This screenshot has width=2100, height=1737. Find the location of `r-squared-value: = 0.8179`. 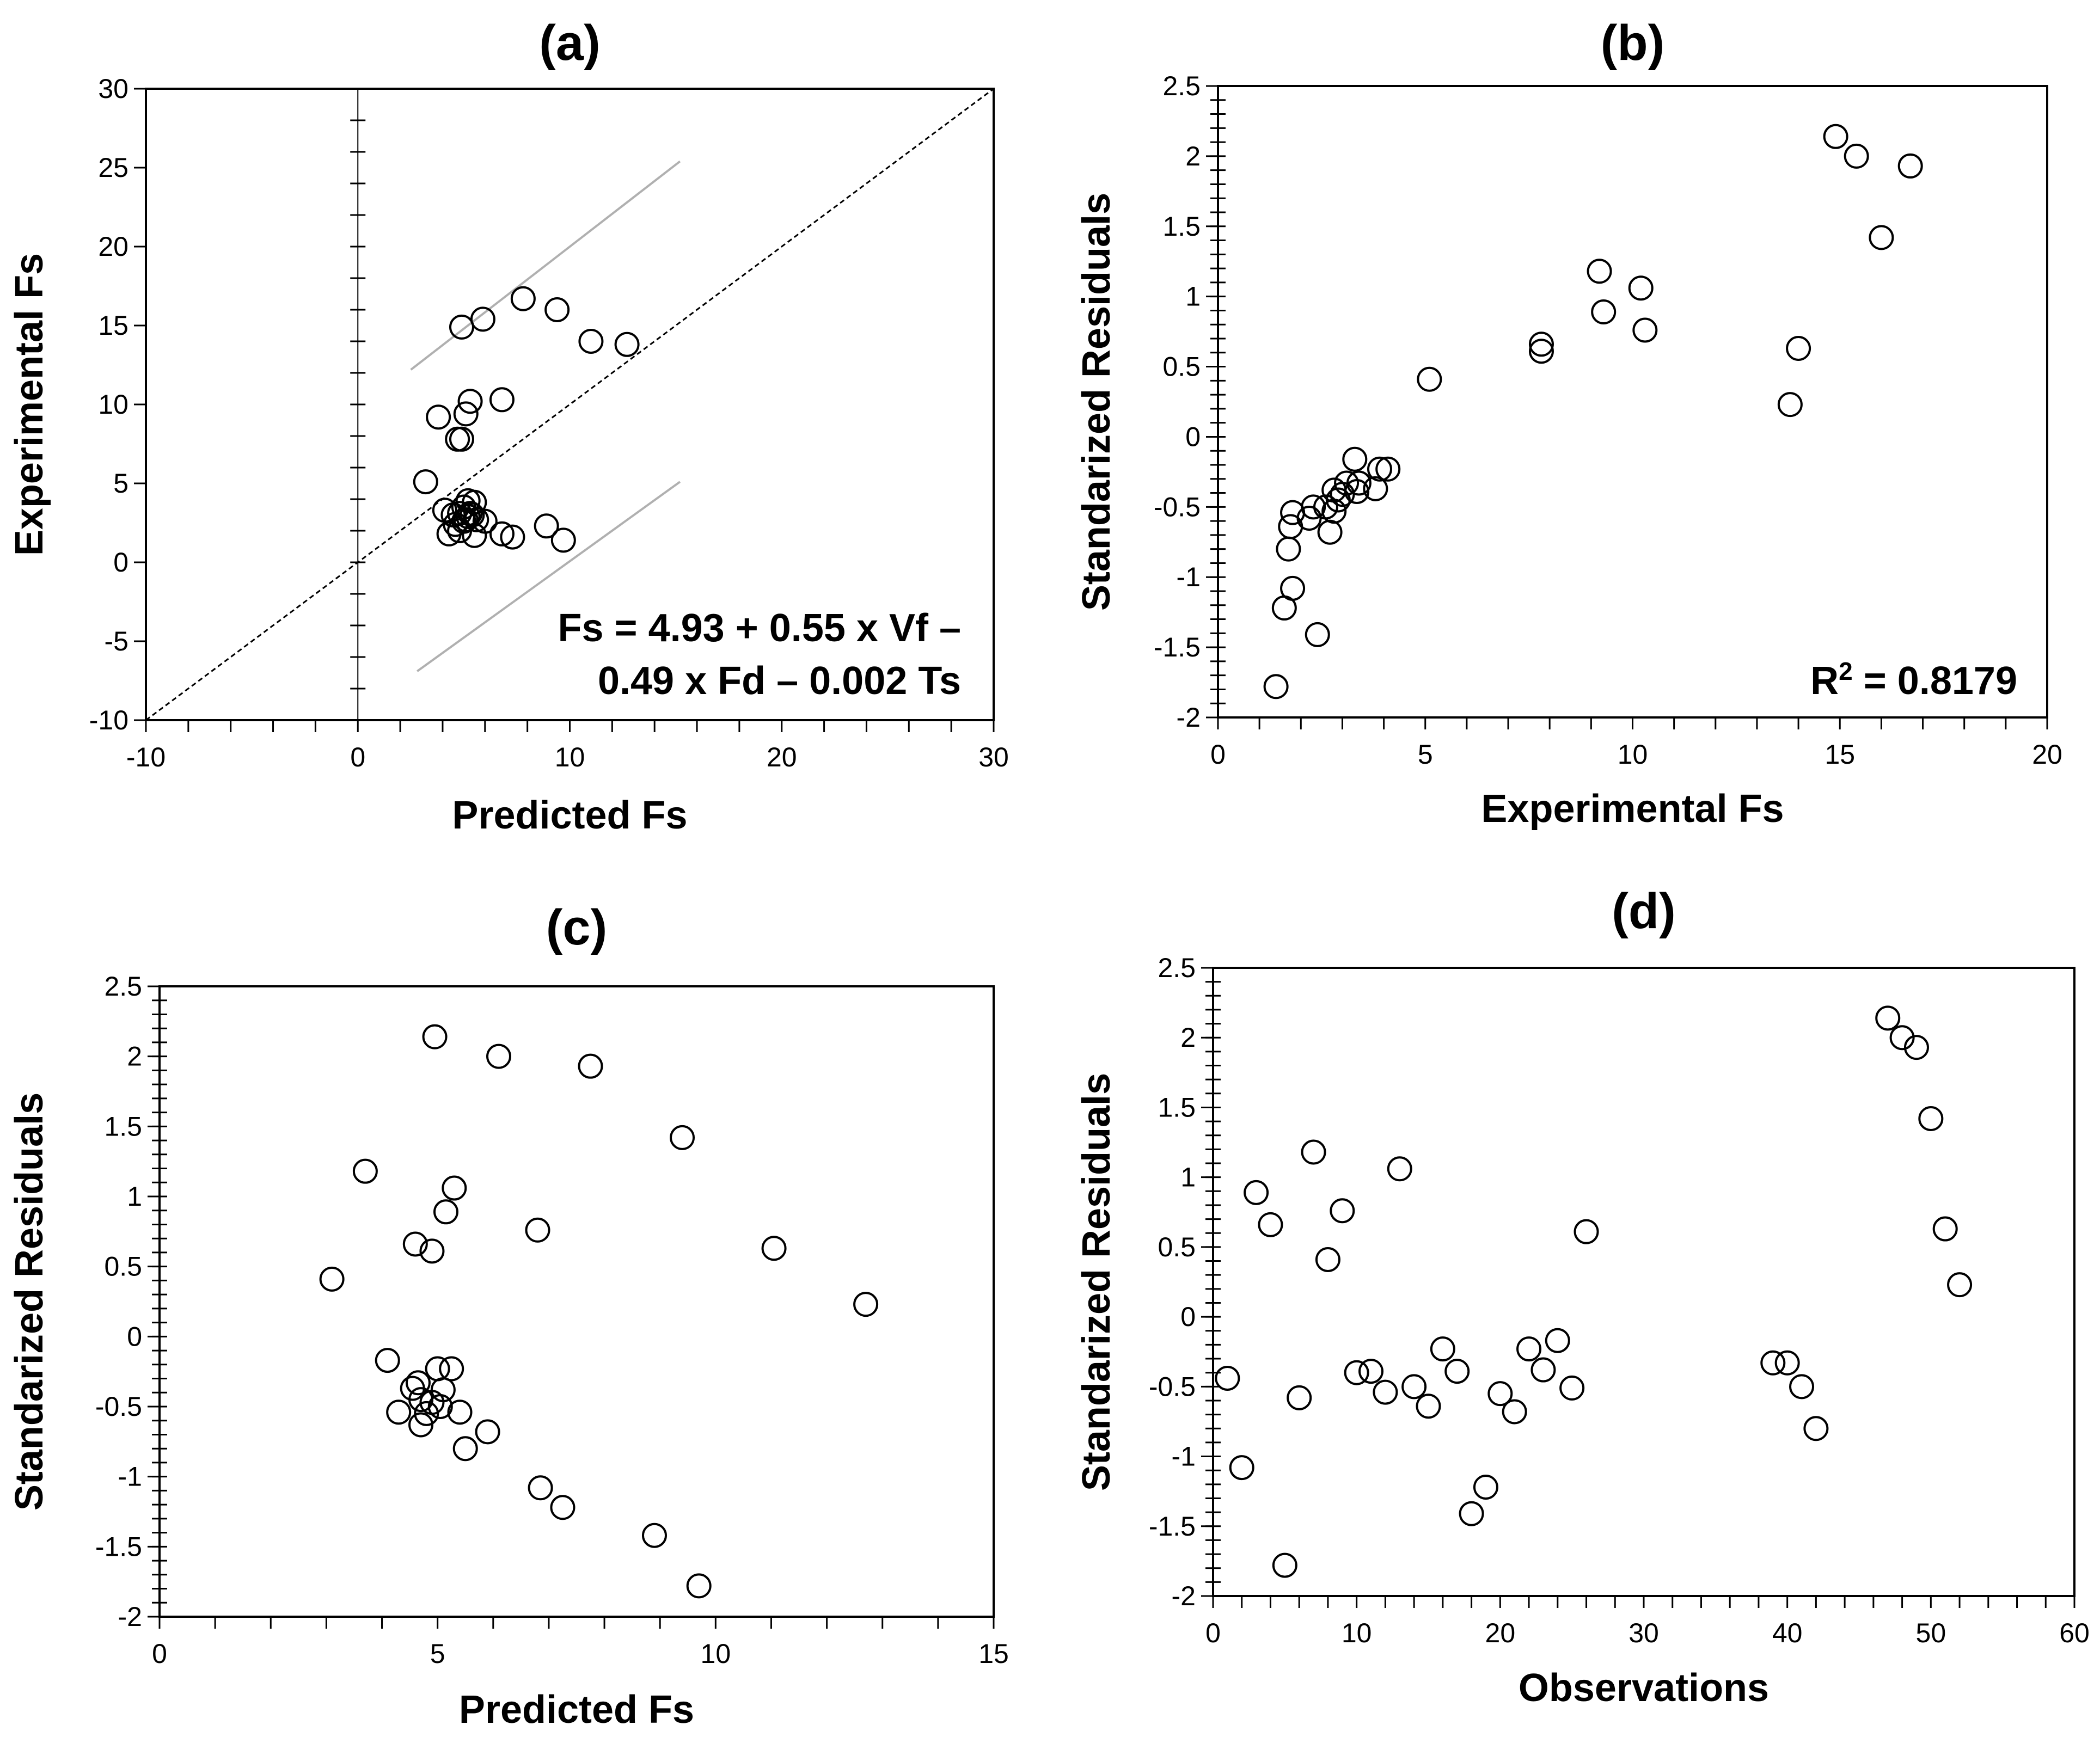

r-squared-value: = 0.8179 is located at coordinates (1935, 681).